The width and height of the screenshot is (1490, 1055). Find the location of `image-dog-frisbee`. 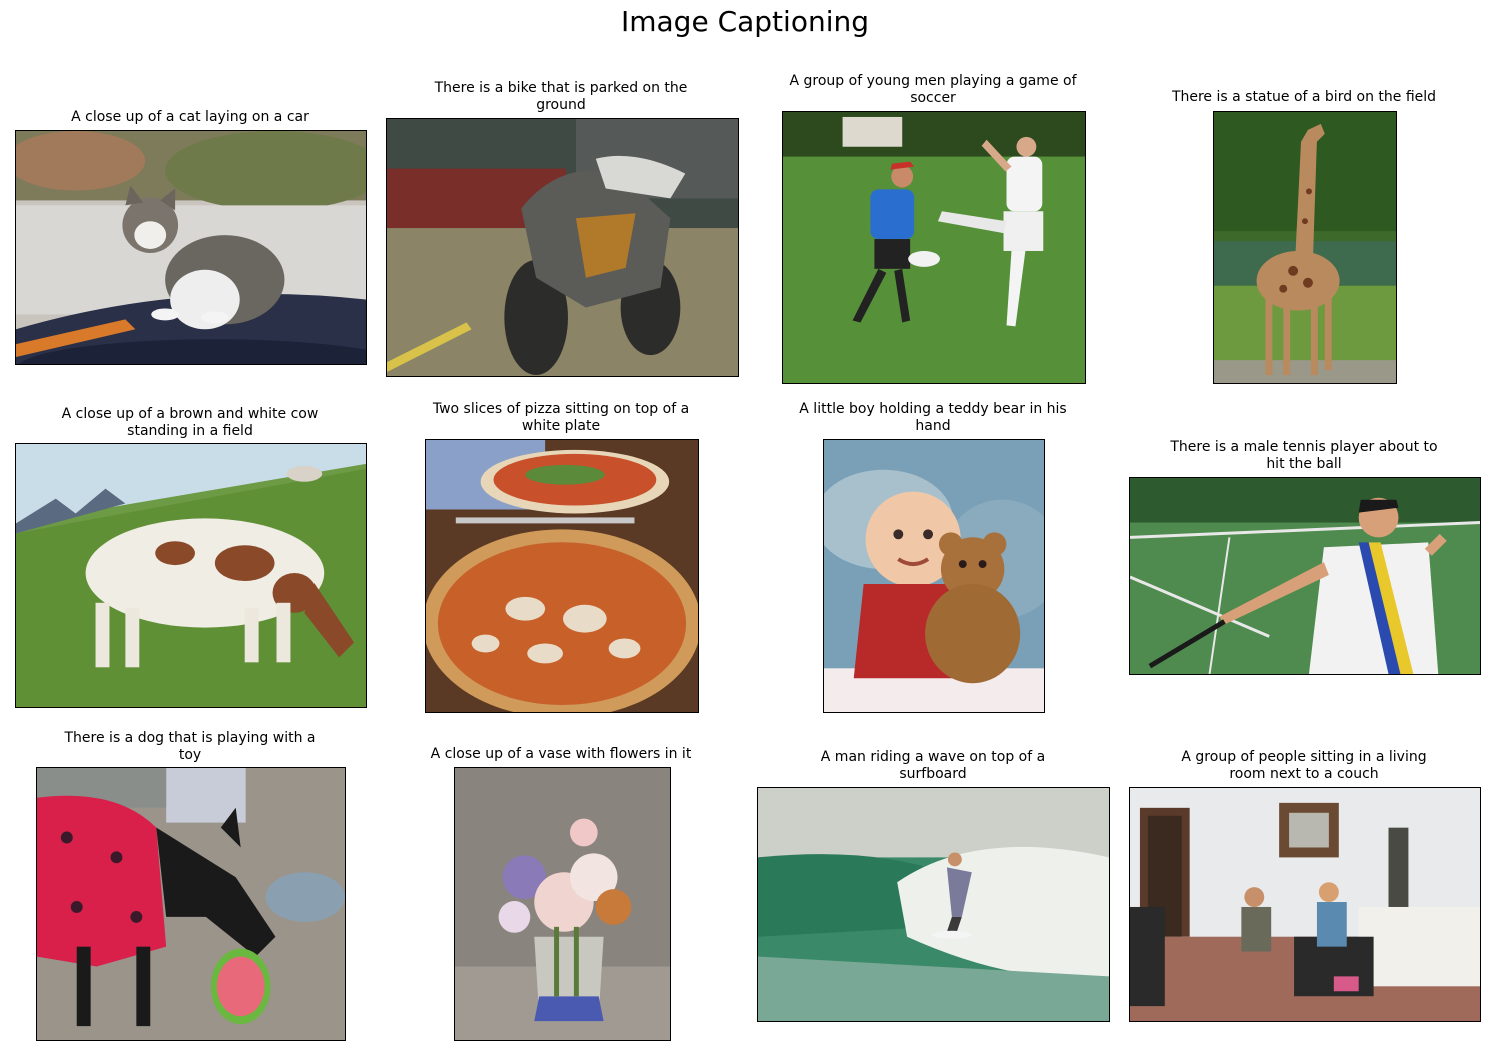

image-dog-frisbee is located at coordinates (191, 904).